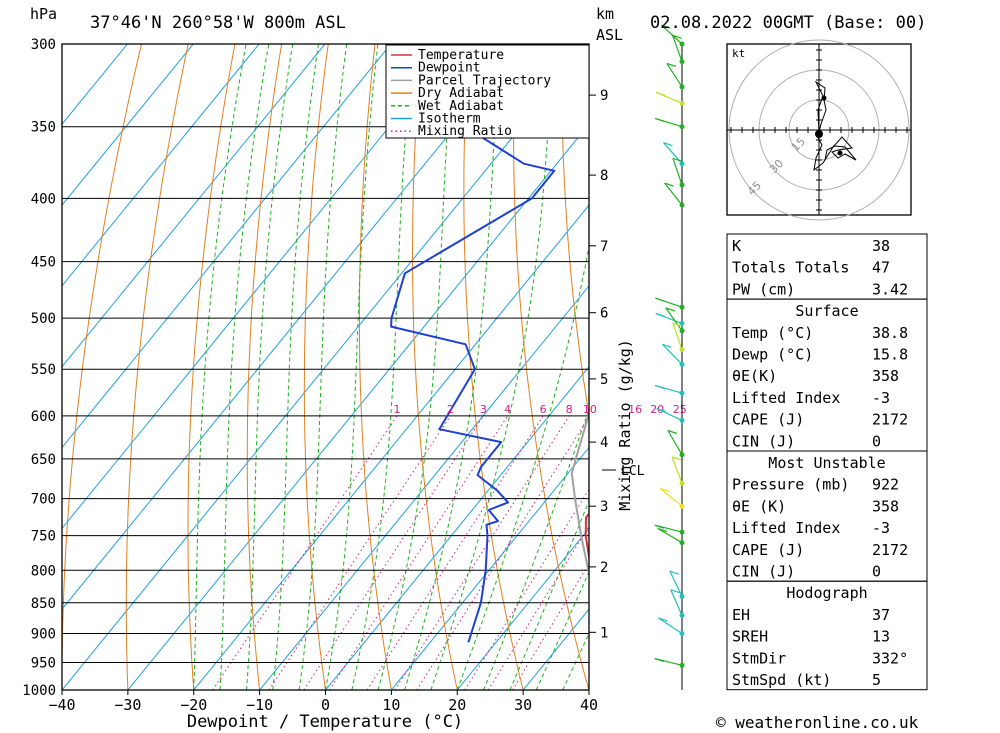  What do you see at coordinates (604, 176) in the screenshot?
I see `km-tick-label: 8` at bounding box center [604, 176].